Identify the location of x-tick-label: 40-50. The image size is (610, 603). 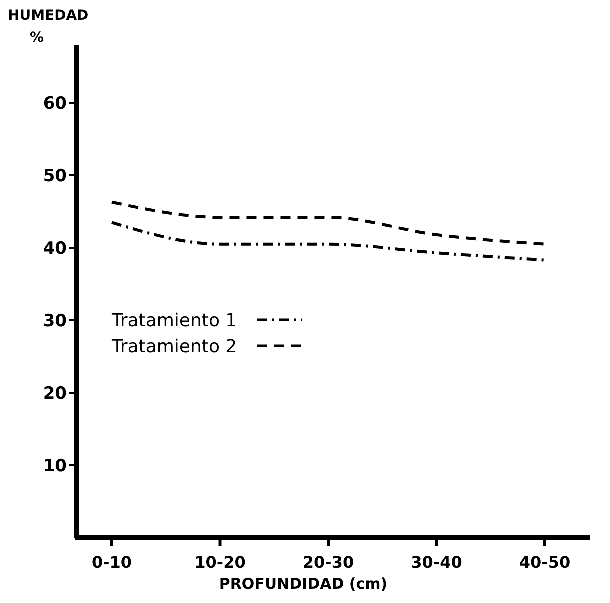
(545, 562).